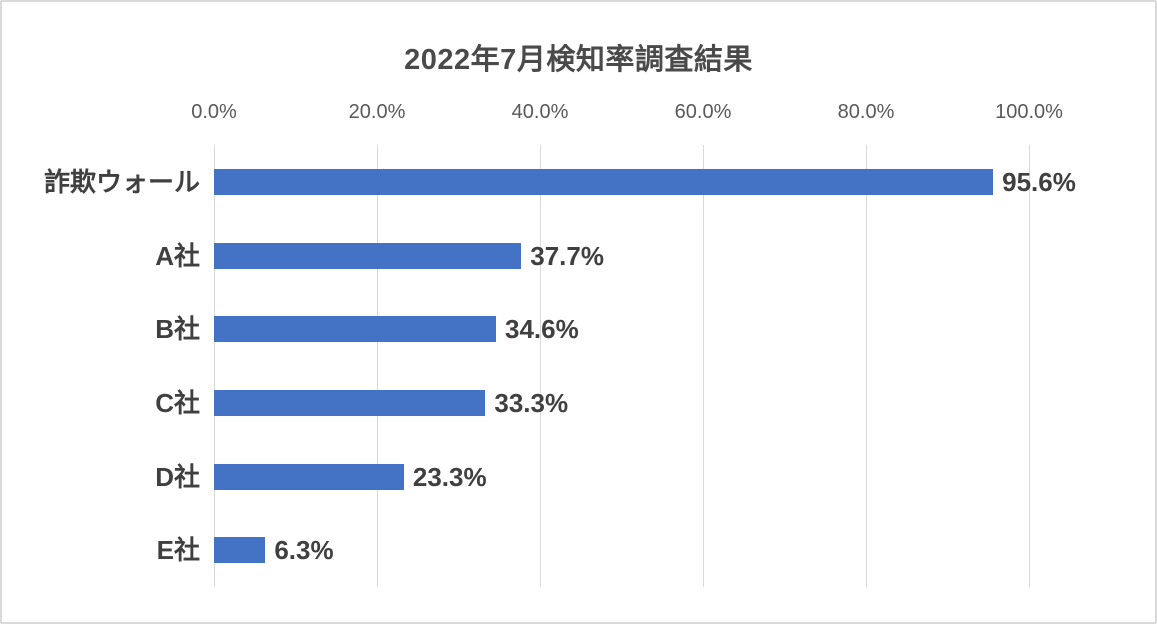 Image resolution: width=1157 pixels, height=624 pixels. I want to click on value-label: 33.3%, so click(531, 402).